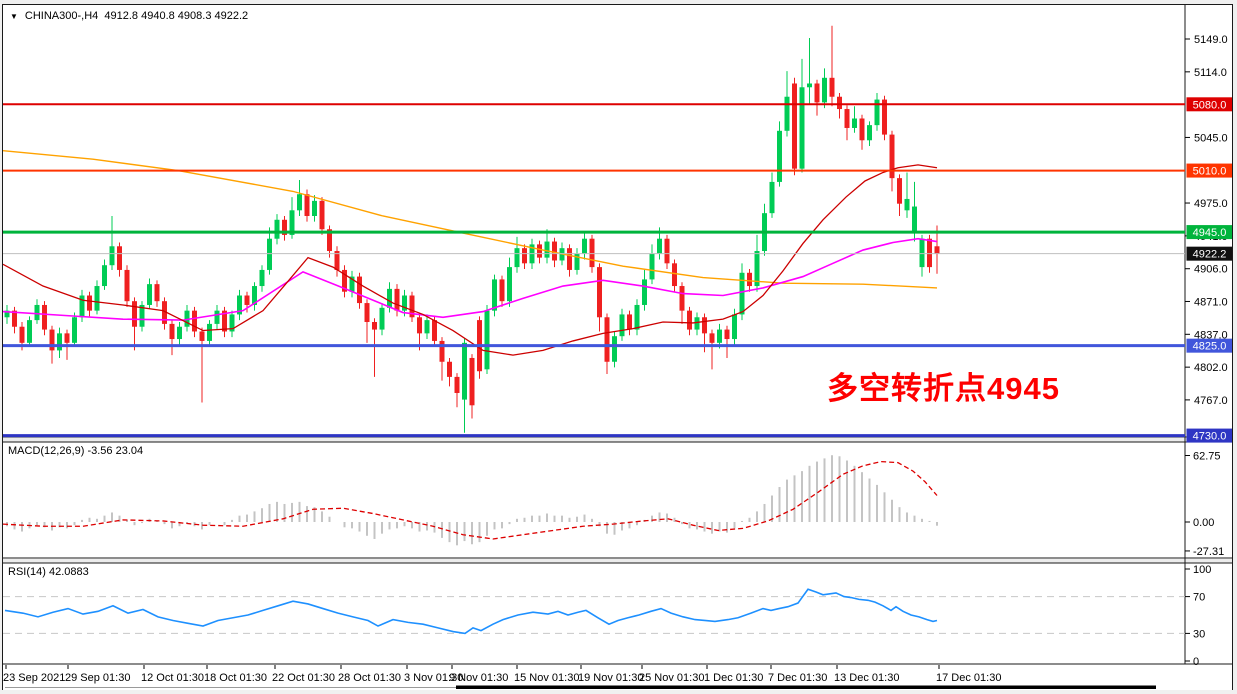  What do you see at coordinates (14, 16) in the screenshot?
I see `symbol-dropdown-icon: ▼` at bounding box center [14, 16].